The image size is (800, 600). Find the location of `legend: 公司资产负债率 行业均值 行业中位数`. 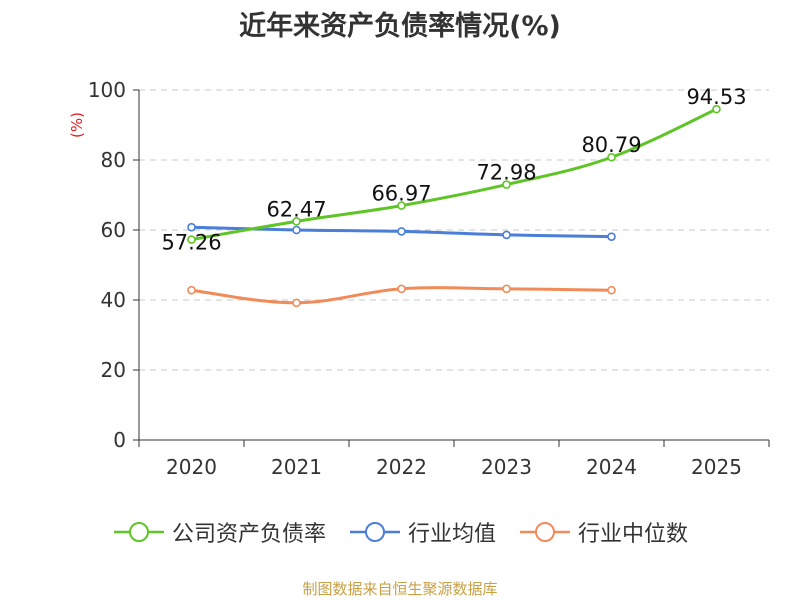

legend: 公司资产负债率 行业均值 行业中位数 is located at coordinates (400, 532).